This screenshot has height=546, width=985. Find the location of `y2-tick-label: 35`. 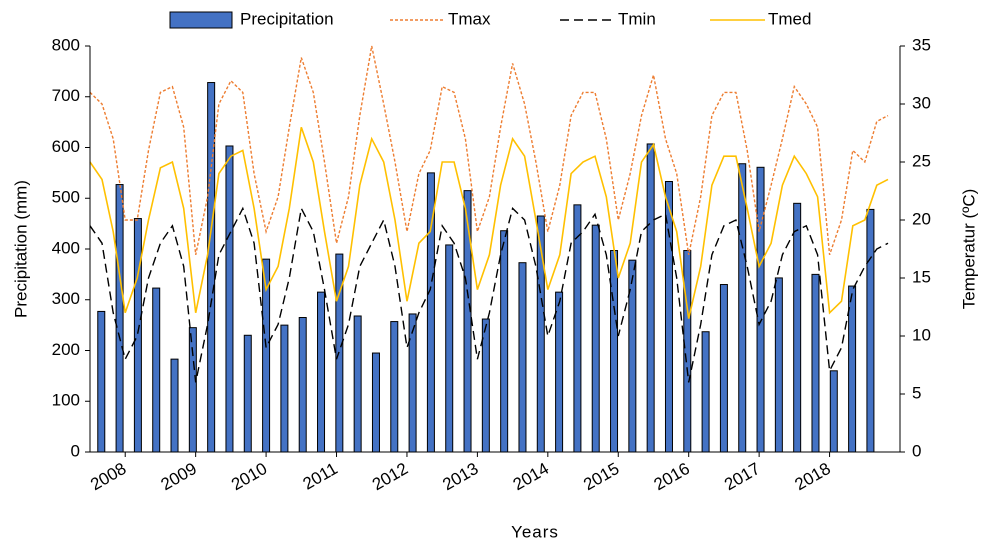

y2-tick-label: 35 is located at coordinates (921, 44).